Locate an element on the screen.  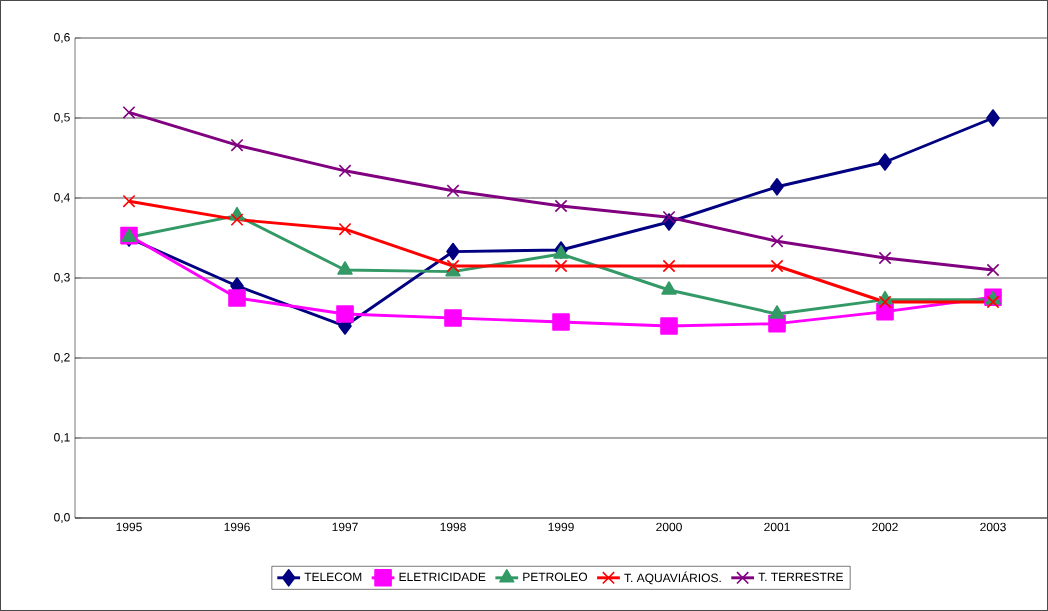
x-tick-label: 2003 is located at coordinates (993, 527).